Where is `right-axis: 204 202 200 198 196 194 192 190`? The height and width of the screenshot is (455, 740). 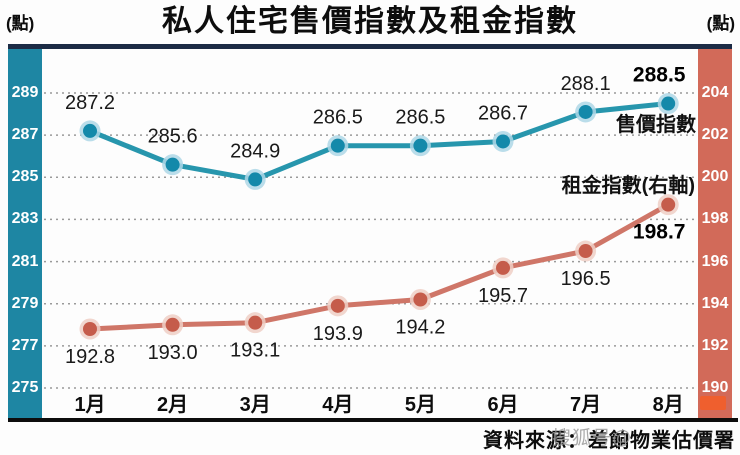 right-axis: 204 202 200 198 196 194 192 190 is located at coordinates (715, 233).